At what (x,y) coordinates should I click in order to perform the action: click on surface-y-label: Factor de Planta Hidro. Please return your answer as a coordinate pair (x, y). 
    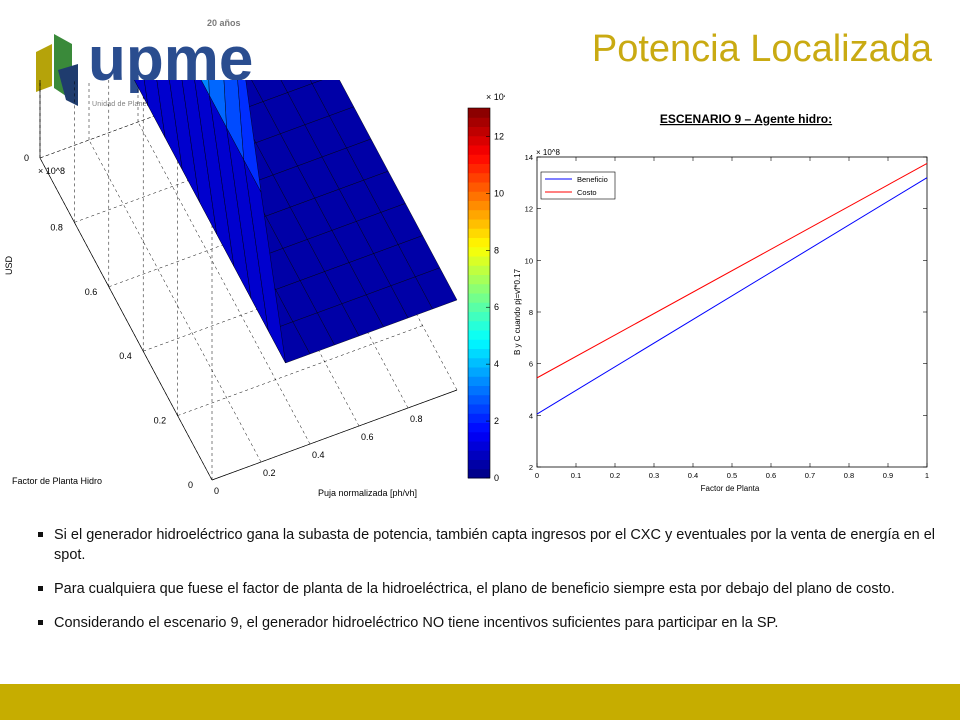
    Looking at the image, I should click on (57, 481).